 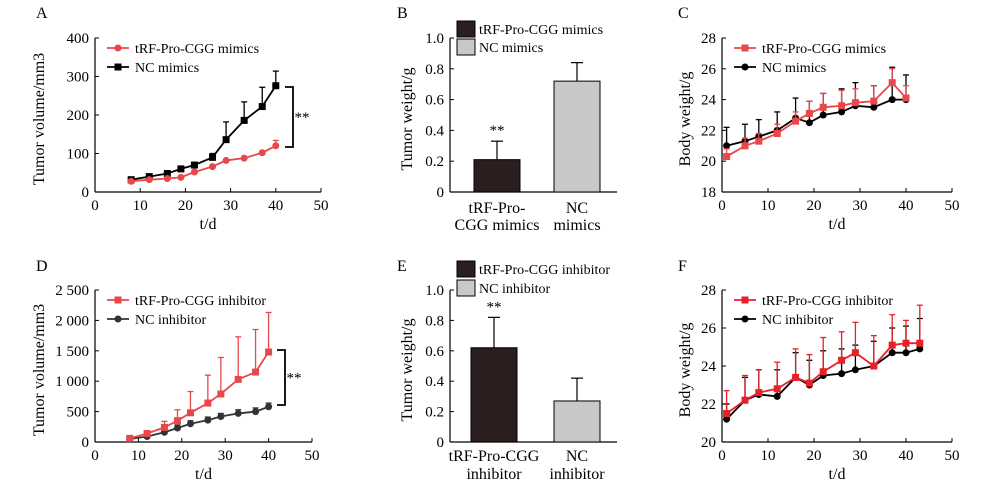 I want to click on y-tick-label: 200, so click(x=78, y=116).